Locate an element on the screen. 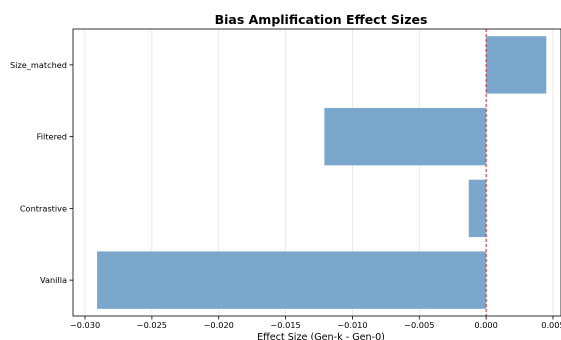  x-tick-label: −0.005 is located at coordinates (419, 325).